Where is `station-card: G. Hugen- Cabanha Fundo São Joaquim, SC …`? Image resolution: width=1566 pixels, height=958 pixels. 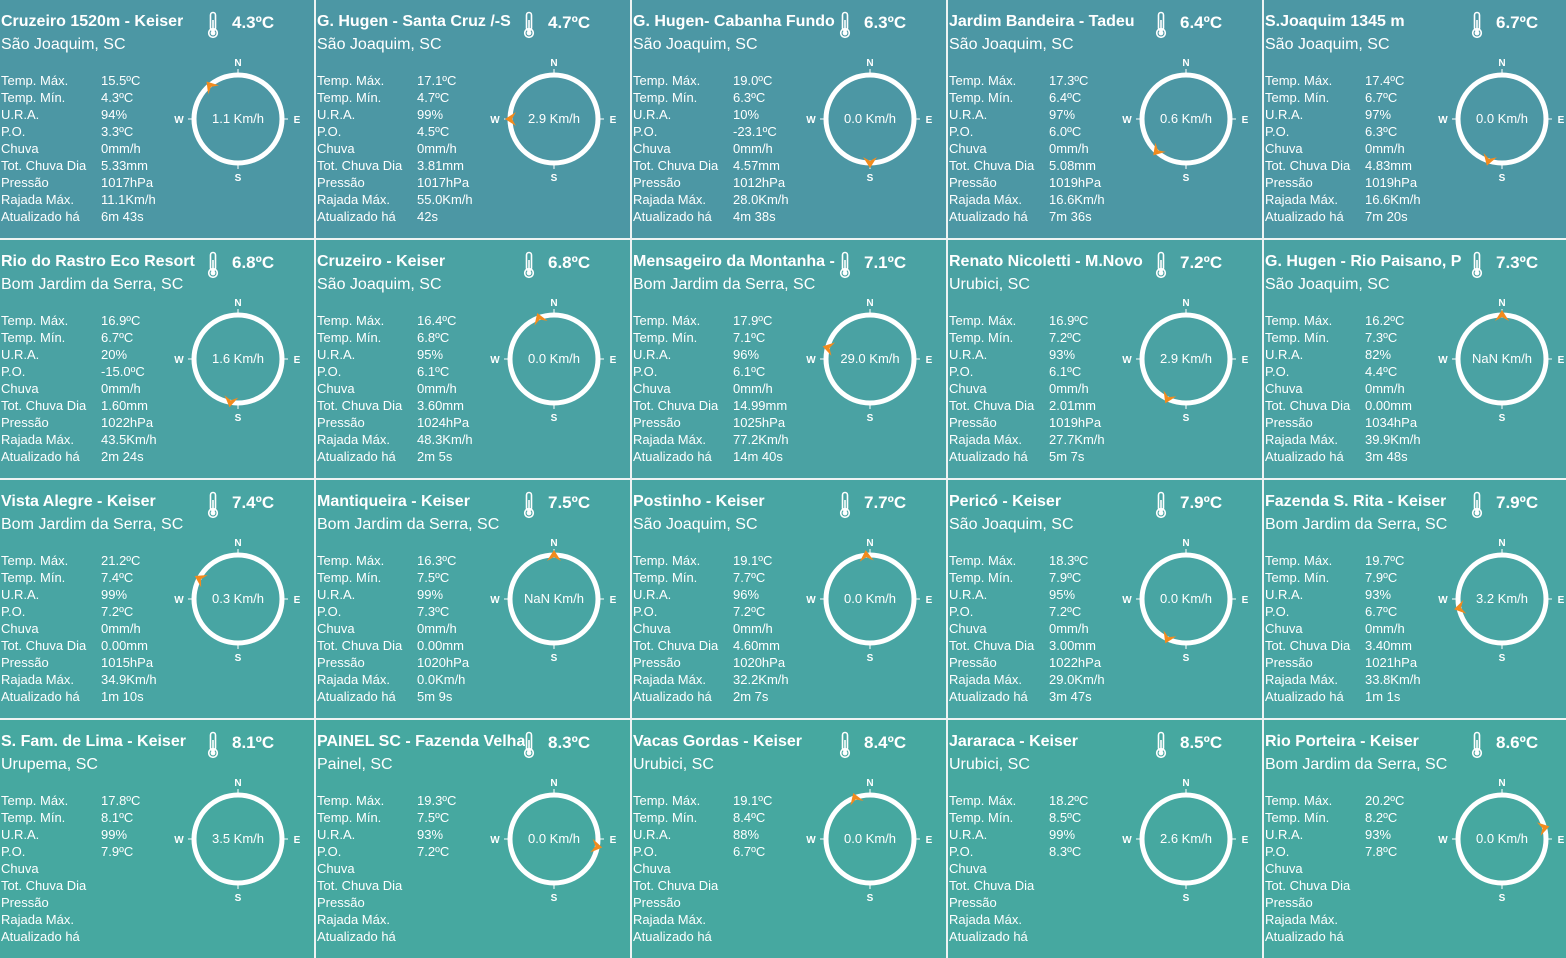
station-card: G. Hugen- Cabanha Fundo São Joaquim, SC … is located at coordinates (789, 119).